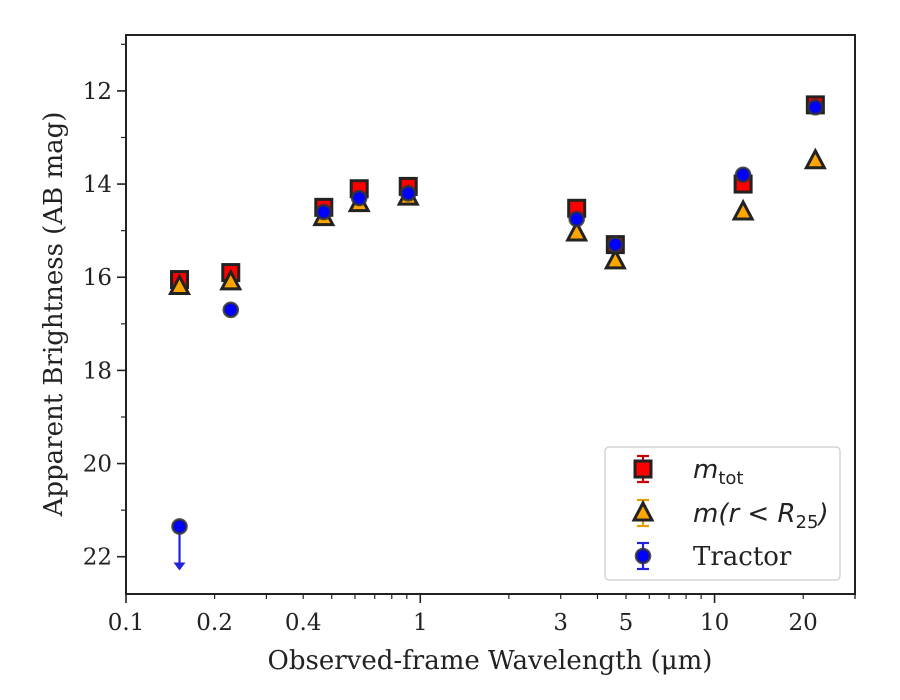 Image resolution: width=900 pixels, height=700 pixels. Describe the element at coordinates (54, 315) in the screenshot. I see `y-axis-label: Apparent Brightness (AB mag)` at that location.